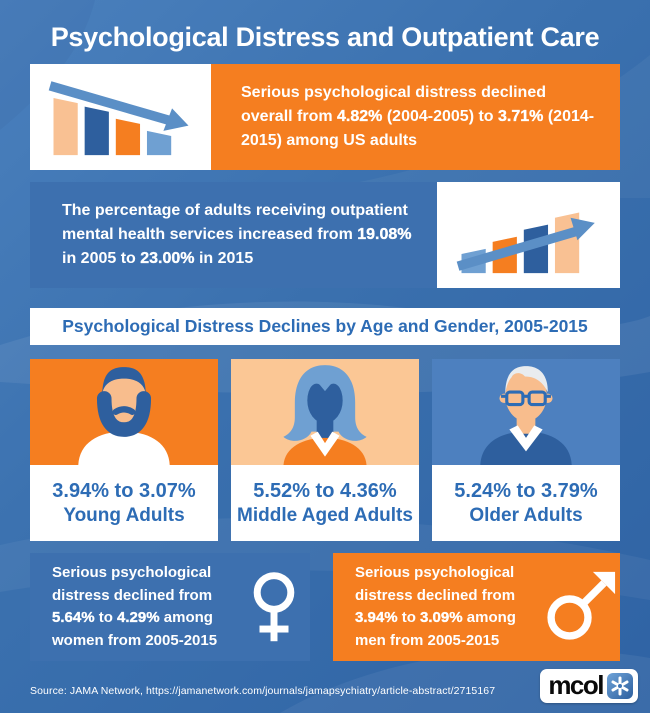  What do you see at coordinates (325, 503) in the screenshot?
I see `middle-aged-adults-label: 5.52% to 4.36% Middle Aged Adults` at bounding box center [325, 503].